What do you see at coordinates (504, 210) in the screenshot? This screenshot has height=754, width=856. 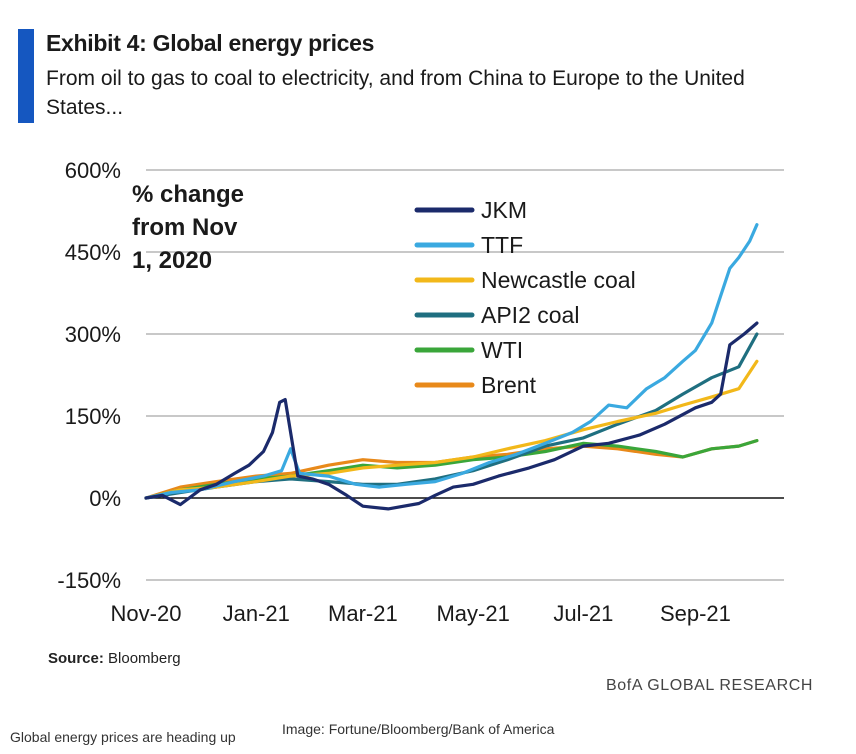 I see `legend-label: JKM` at bounding box center [504, 210].